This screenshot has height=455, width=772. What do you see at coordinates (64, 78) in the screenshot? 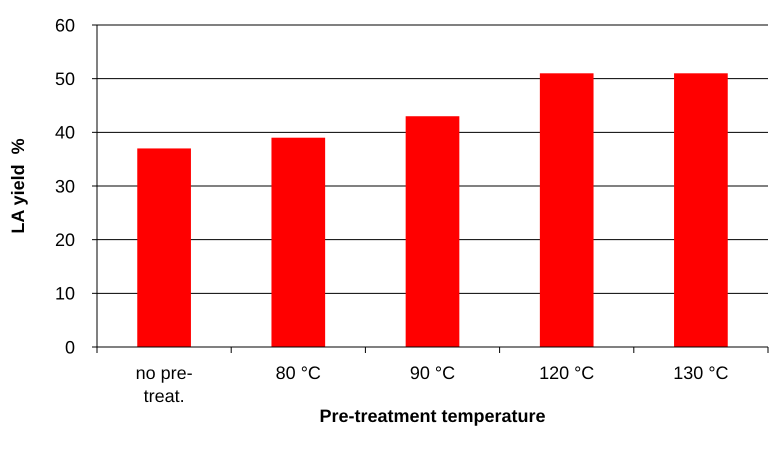
I see `y-tick-label: 50` at bounding box center [64, 78].